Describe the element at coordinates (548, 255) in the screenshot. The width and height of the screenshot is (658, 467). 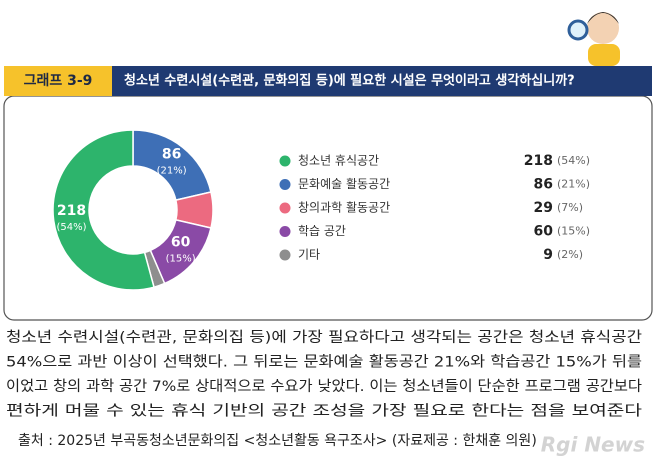
I see `legend-value: 9` at that location.